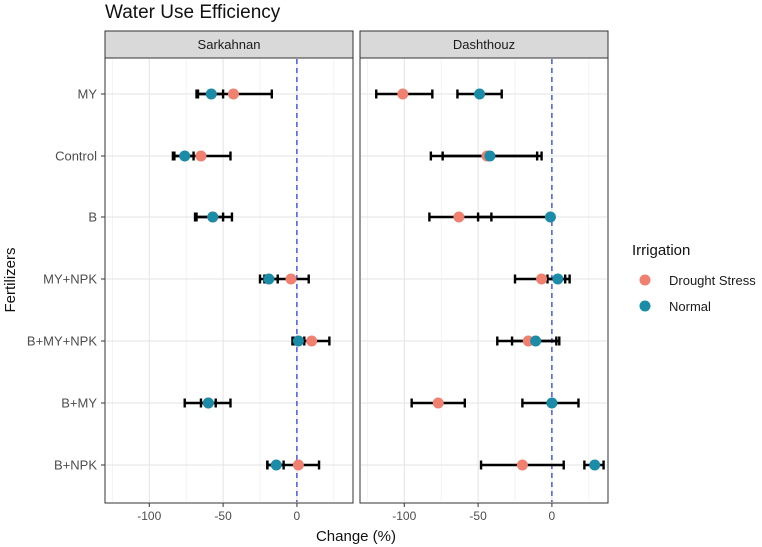  What do you see at coordinates (88, 94) in the screenshot?
I see `y-tick-label: MY` at bounding box center [88, 94].